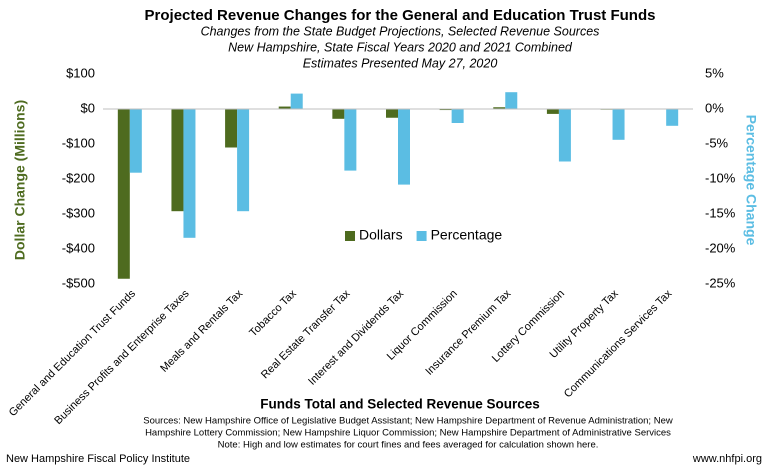  Describe the element at coordinates (78, 212) in the screenshot. I see `y-tick-label: -$300` at that location.